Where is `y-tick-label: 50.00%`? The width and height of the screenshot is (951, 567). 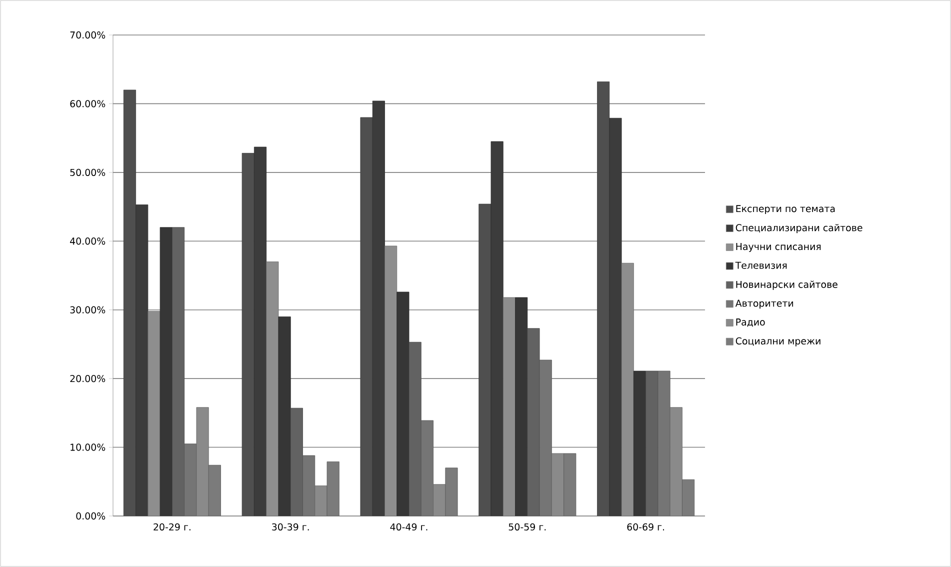 y-tick-label: 50.00% is located at coordinates (88, 172).